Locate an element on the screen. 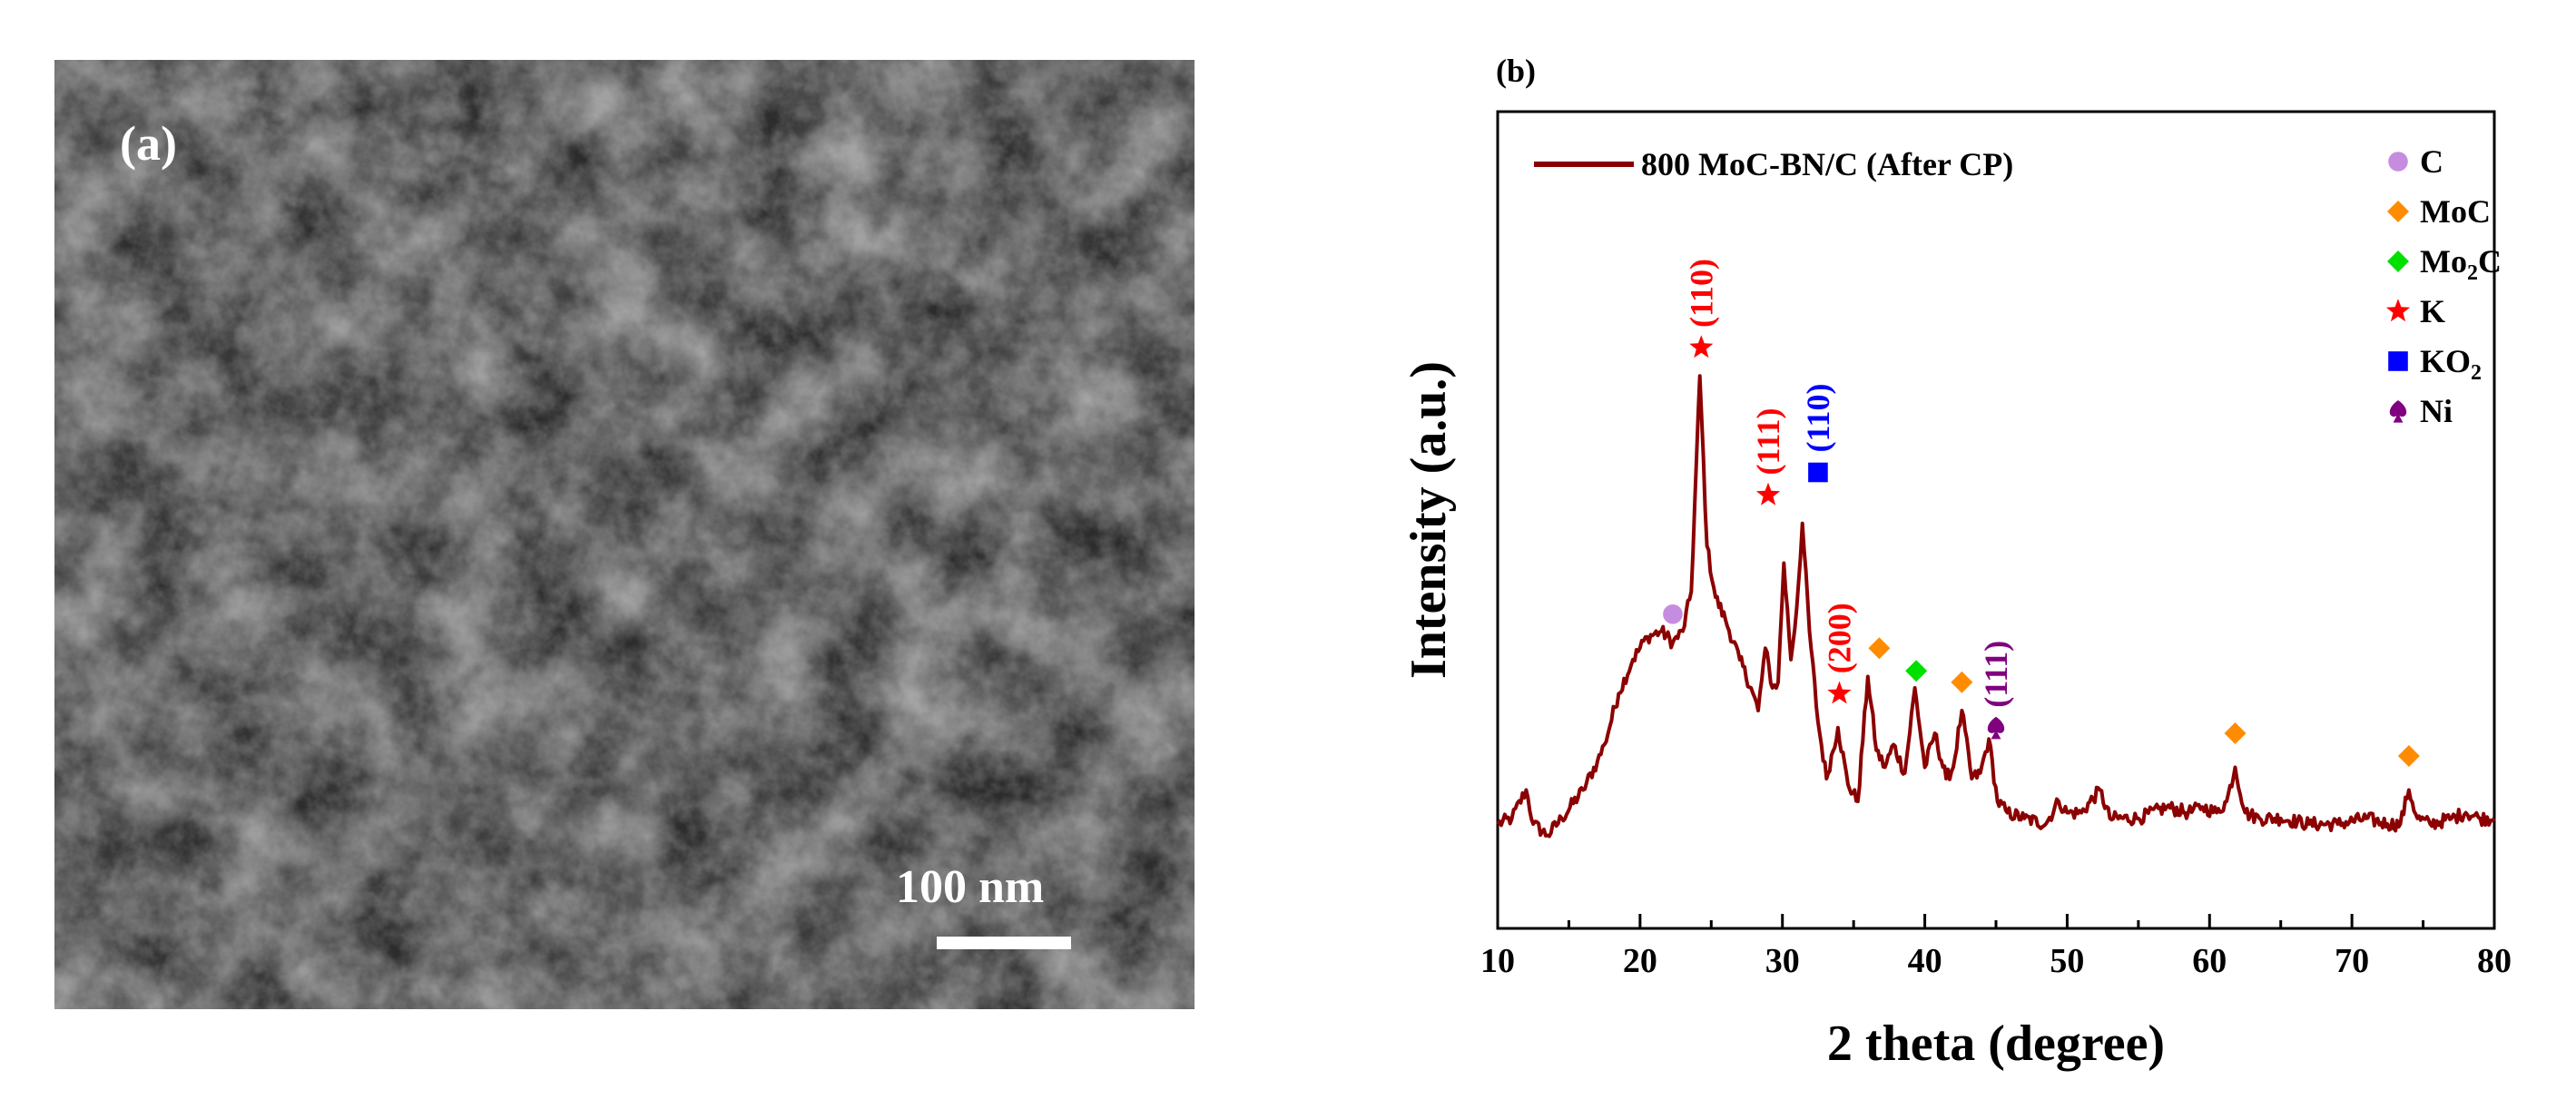 Image resolution: width=2576 pixels, height=1109 pixels. x-axis-tick-labels: 10 20 30 40 50 60 70 80 is located at coordinates (1996, 961).